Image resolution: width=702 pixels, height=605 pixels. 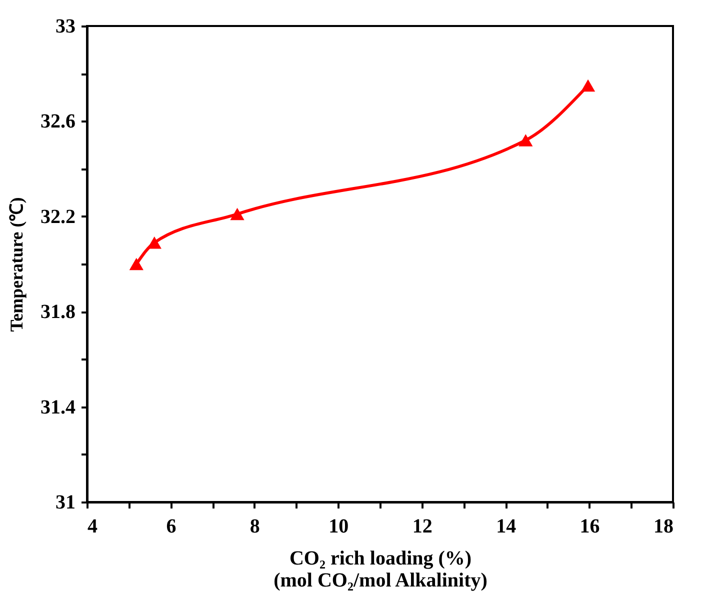 I want to click on y-tick-label: 31.8, so click(x=58, y=312).